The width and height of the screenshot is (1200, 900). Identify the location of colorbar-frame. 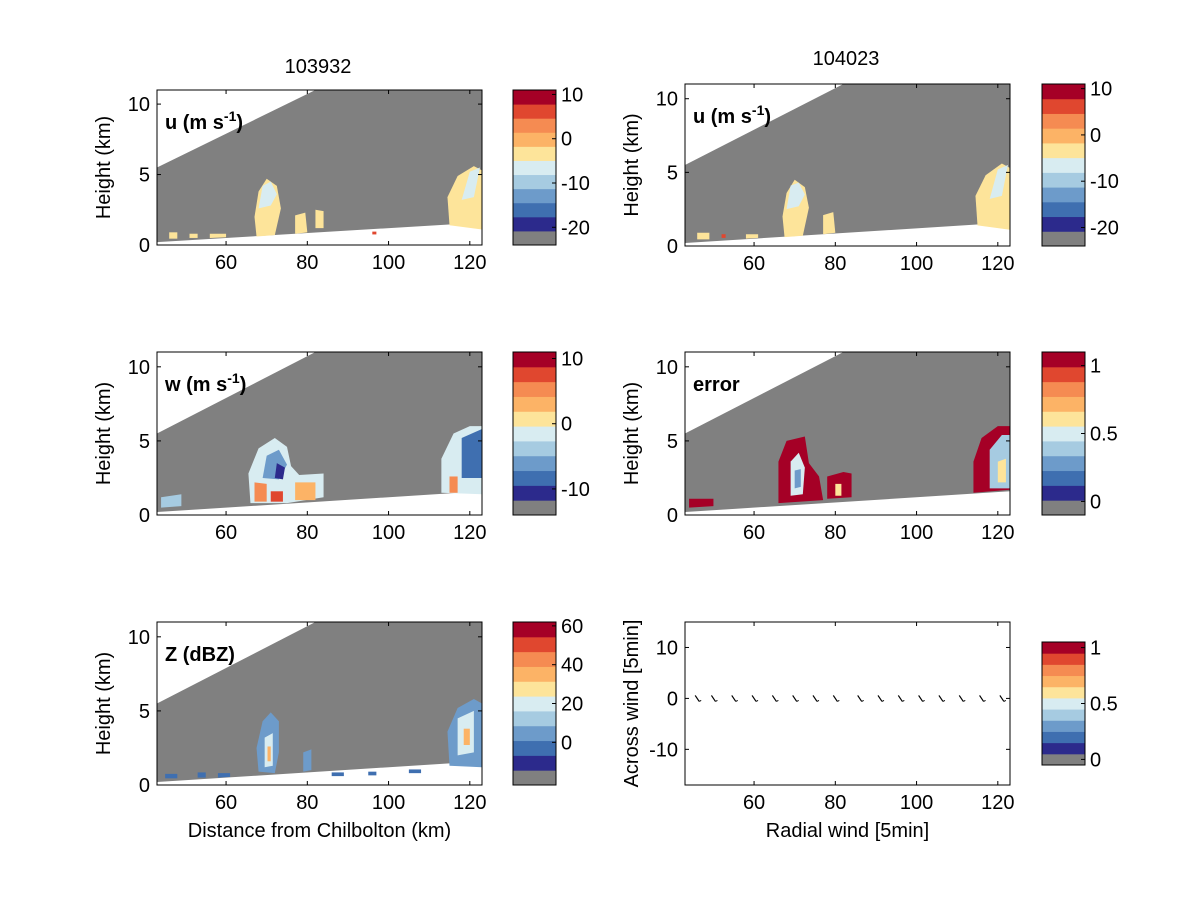
(534, 167).